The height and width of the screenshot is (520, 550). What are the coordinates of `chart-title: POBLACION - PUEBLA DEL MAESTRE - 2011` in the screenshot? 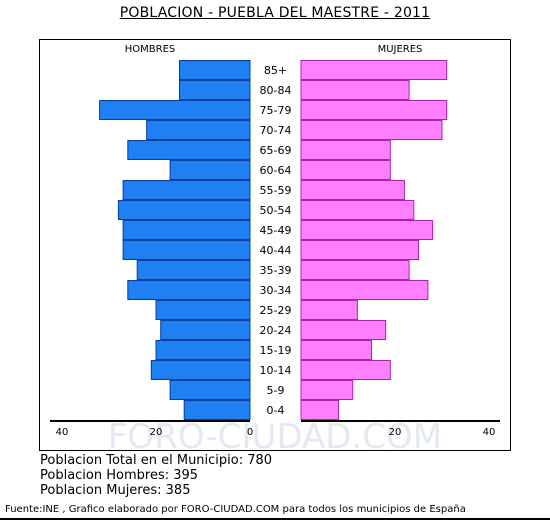 It's located at (275, 13).